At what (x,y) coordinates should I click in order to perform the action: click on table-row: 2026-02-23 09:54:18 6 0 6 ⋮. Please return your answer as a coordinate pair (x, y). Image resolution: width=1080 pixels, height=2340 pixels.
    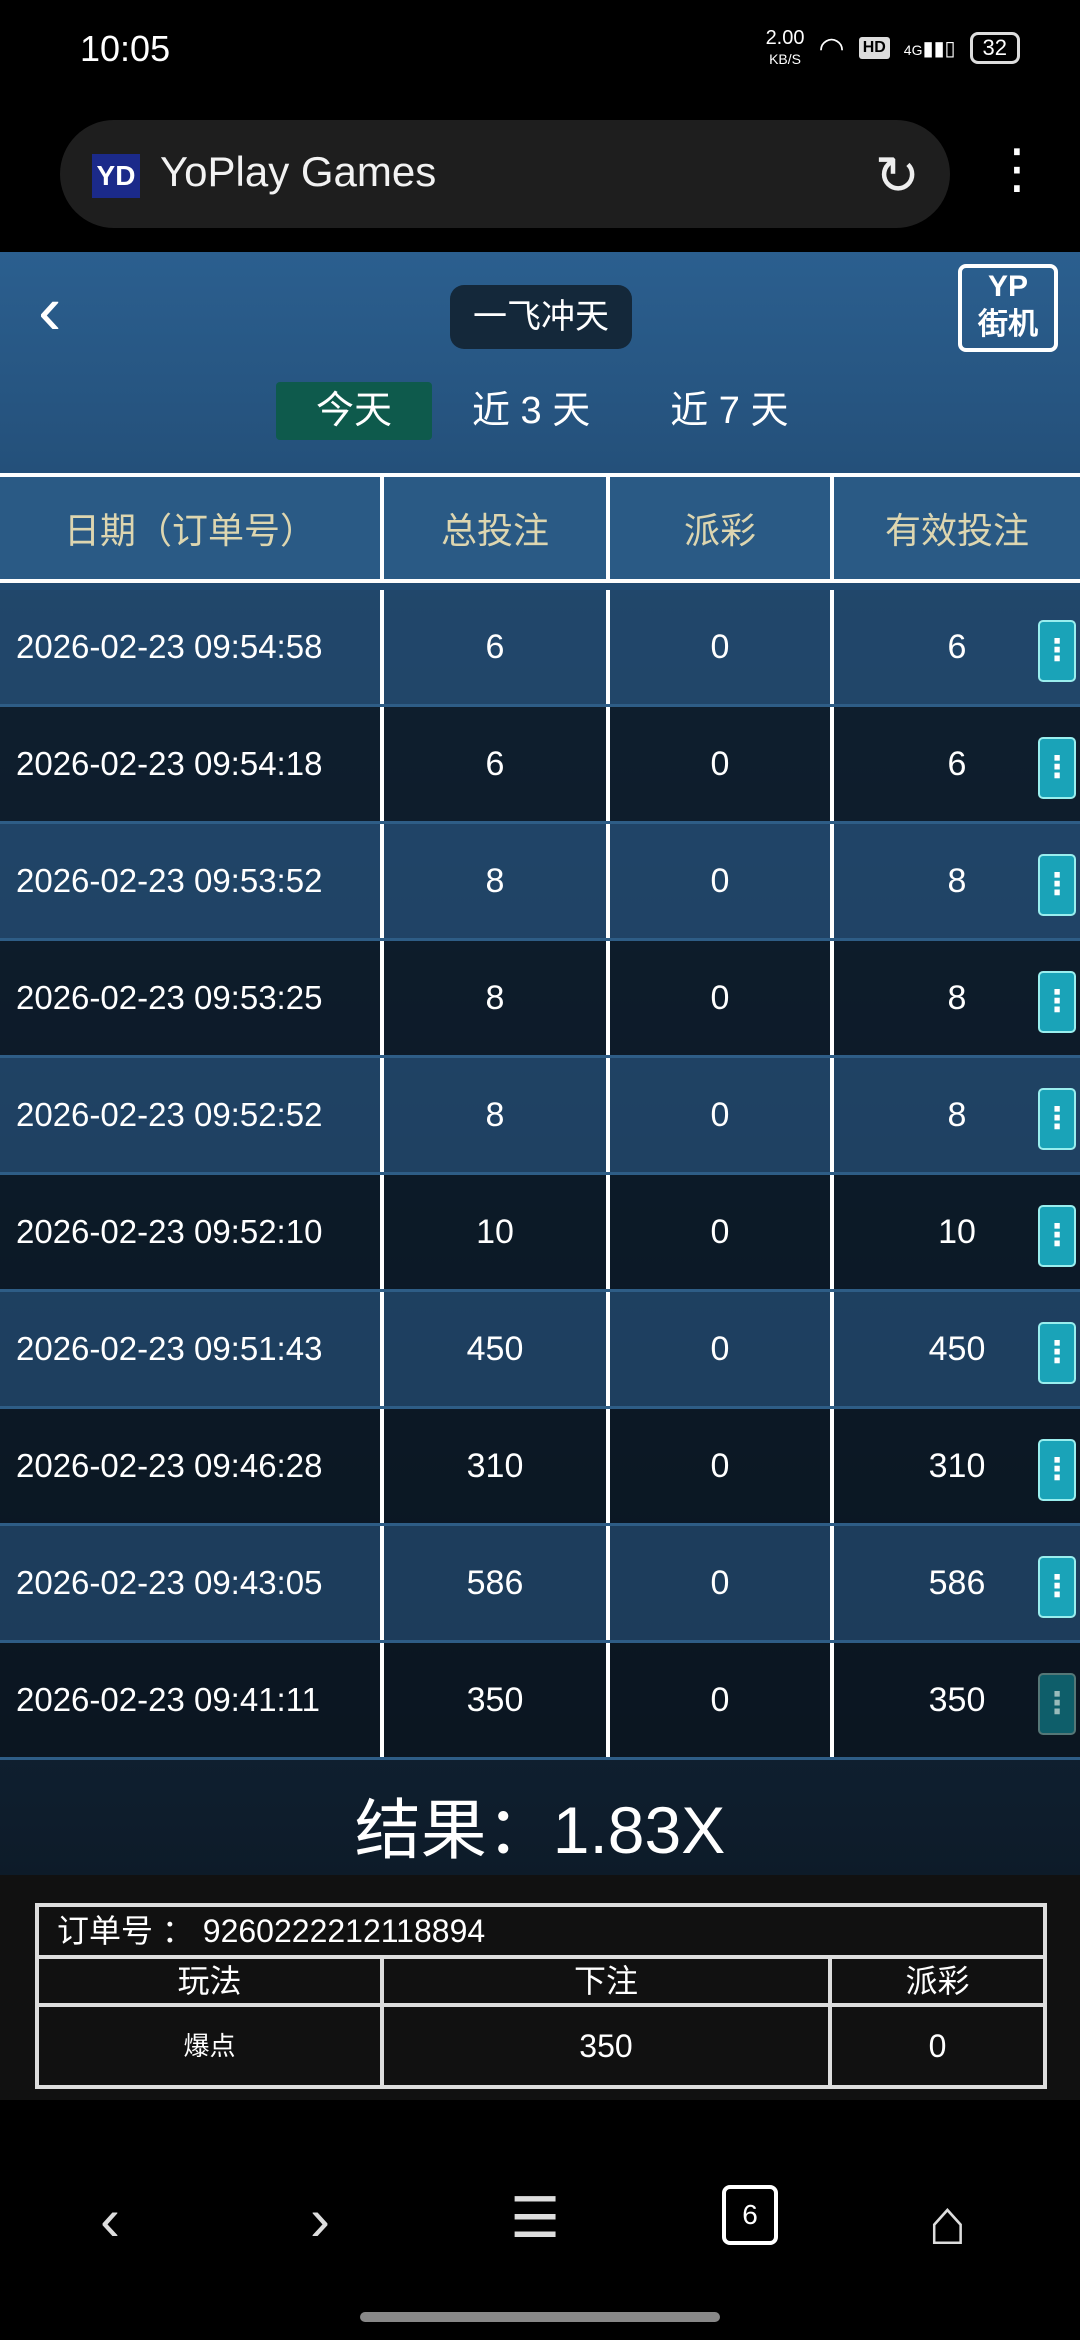
    Looking at the image, I should click on (540, 765).